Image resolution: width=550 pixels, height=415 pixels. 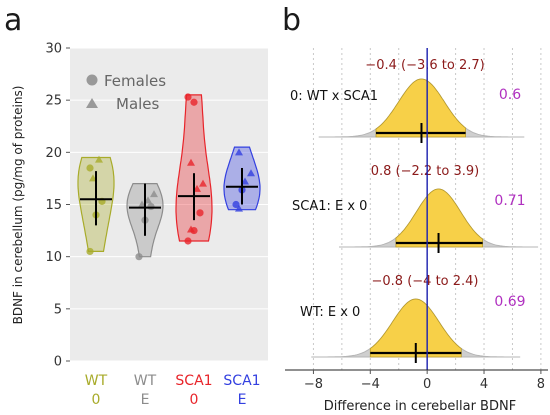 What do you see at coordinates (53, 205) in the screenshot?
I see `y-tick-label: 15` at bounding box center [53, 205].